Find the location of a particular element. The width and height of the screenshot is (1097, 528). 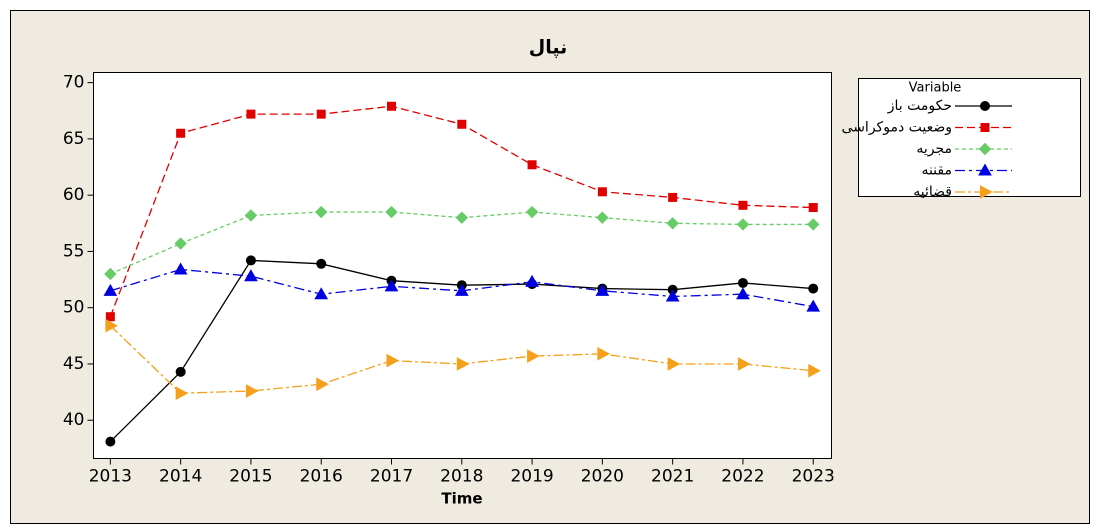

y-tick-label: 65 is located at coordinates (74, 139).